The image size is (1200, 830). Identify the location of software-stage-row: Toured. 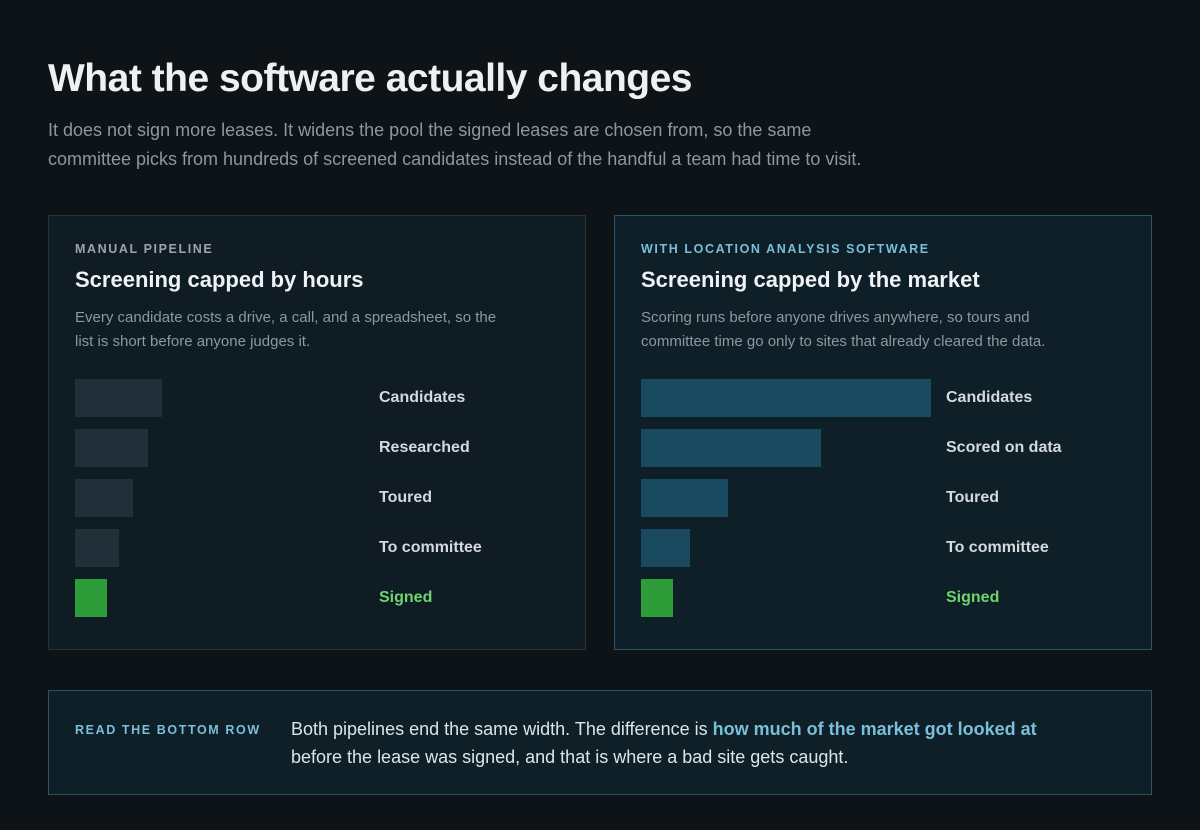
(886, 504).